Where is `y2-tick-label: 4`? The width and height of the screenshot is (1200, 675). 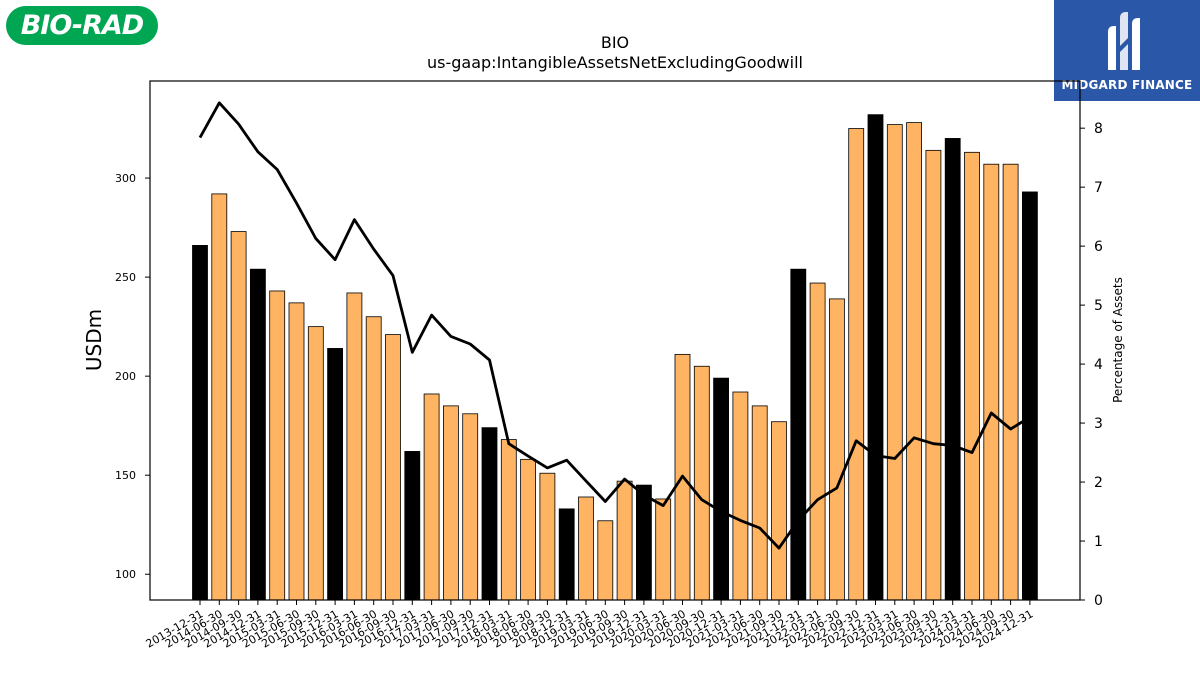
y2-tick-label: 4 is located at coordinates (1098, 365).